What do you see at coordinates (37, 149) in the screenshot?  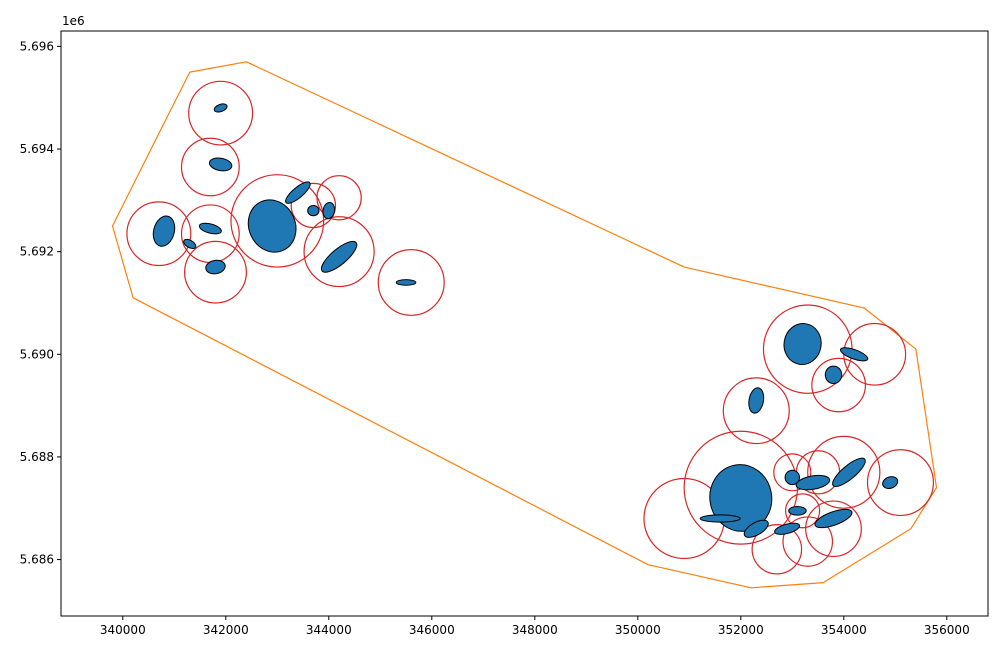 I see `y-tick-label: 5.694` at bounding box center [37, 149].